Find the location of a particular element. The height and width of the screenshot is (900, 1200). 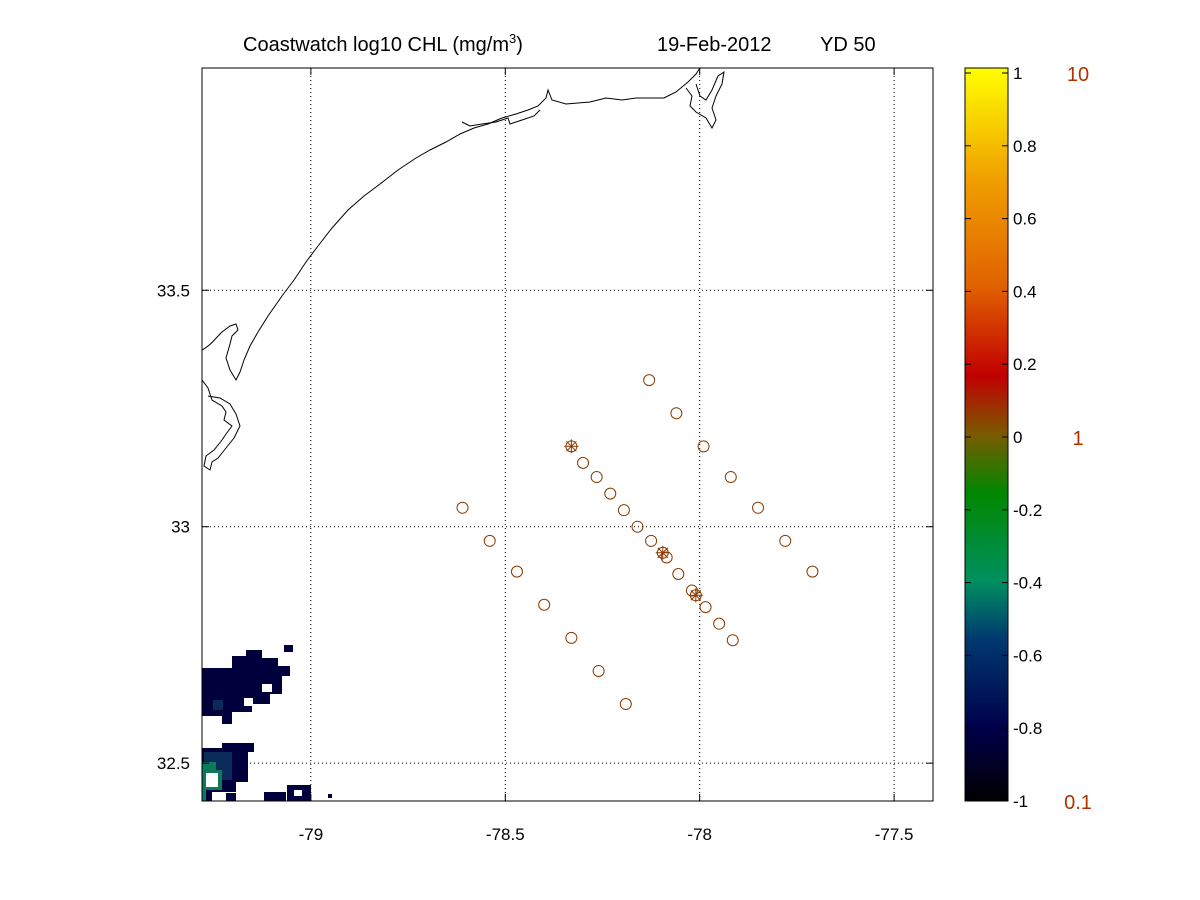

colorbar-tick-label: 1 is located at coordinates (1017, 73).